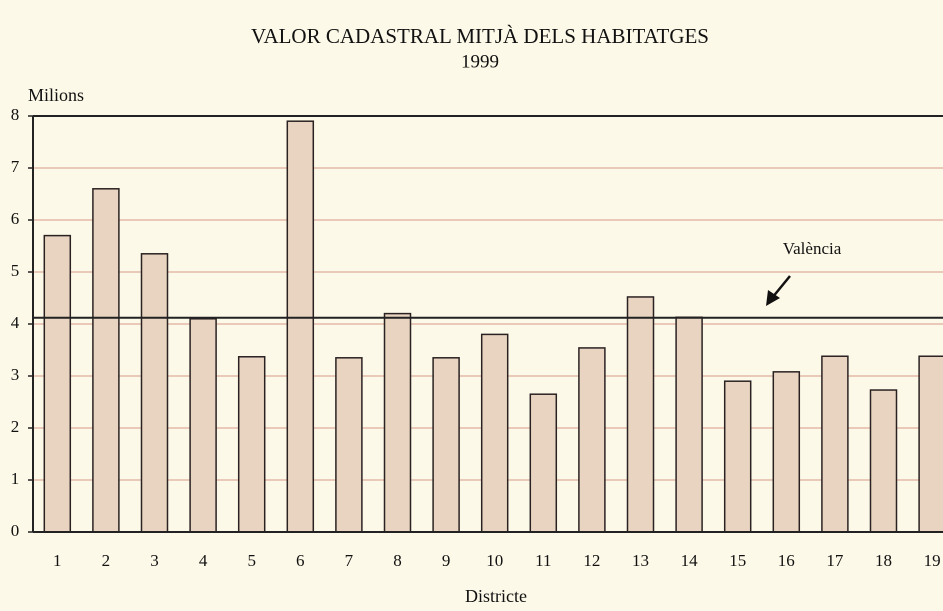 The image size is (943, 611). What do you see at coordinates (251, 560) in the screenshot?
I see `x-tick-label: 5` at bounding box center [251, 560].